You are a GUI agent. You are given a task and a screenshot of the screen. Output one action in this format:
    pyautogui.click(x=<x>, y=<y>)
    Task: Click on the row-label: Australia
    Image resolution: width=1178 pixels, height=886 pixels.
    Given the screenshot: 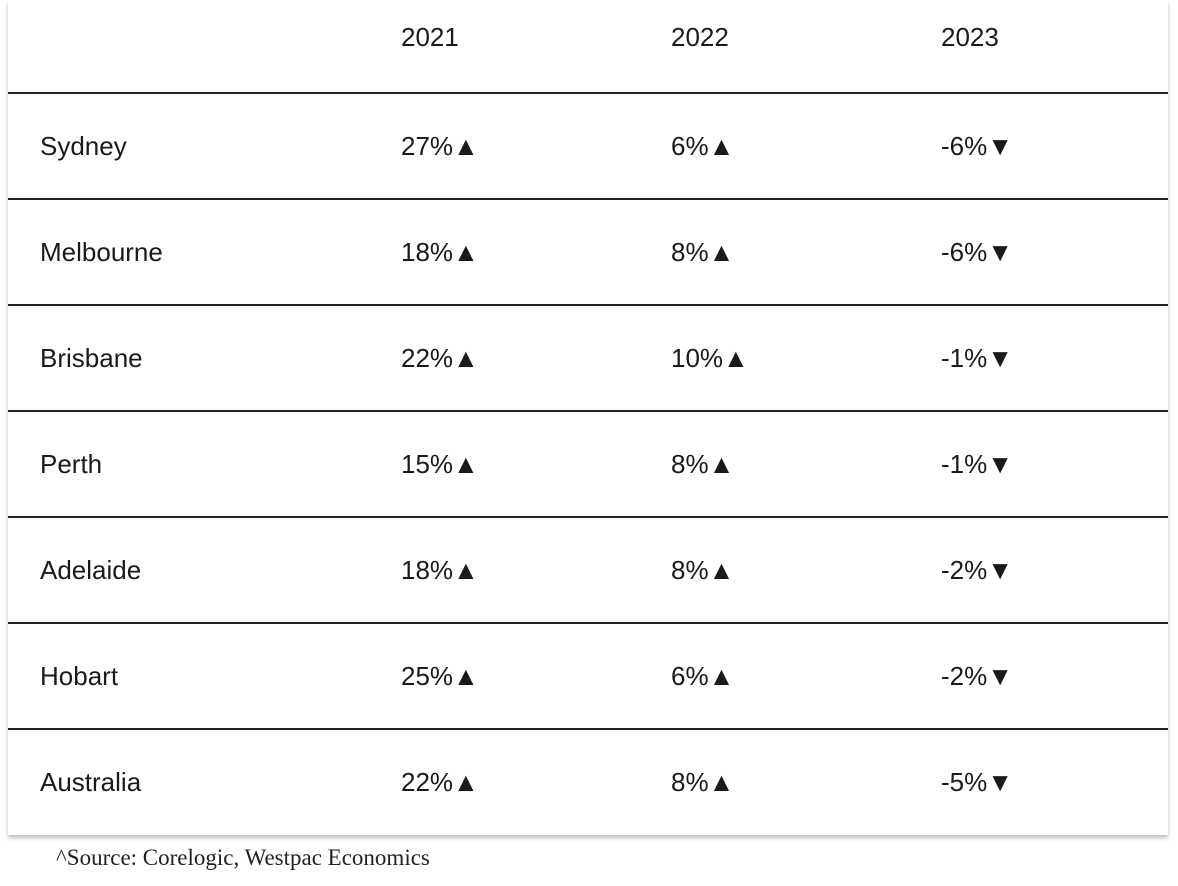 What is the action you would take?
    pyautogui.click(x=91, y=782)
    